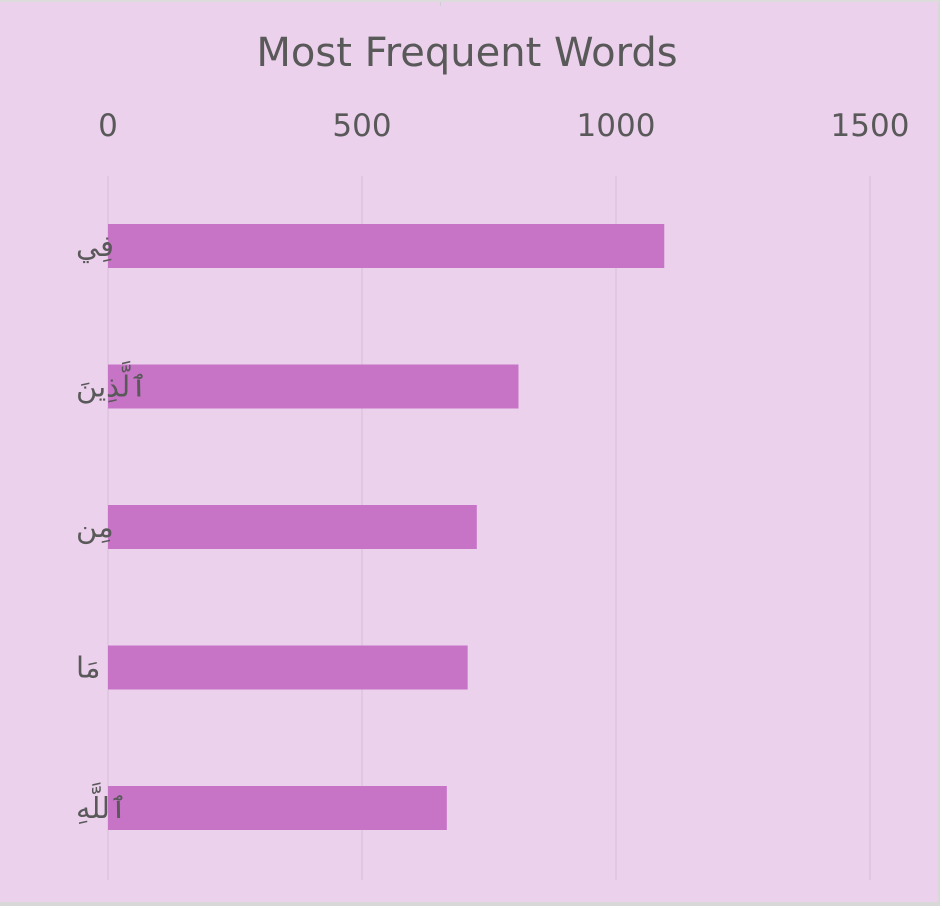  I want to click on x-tick-label: 1500, so click(870, 126).